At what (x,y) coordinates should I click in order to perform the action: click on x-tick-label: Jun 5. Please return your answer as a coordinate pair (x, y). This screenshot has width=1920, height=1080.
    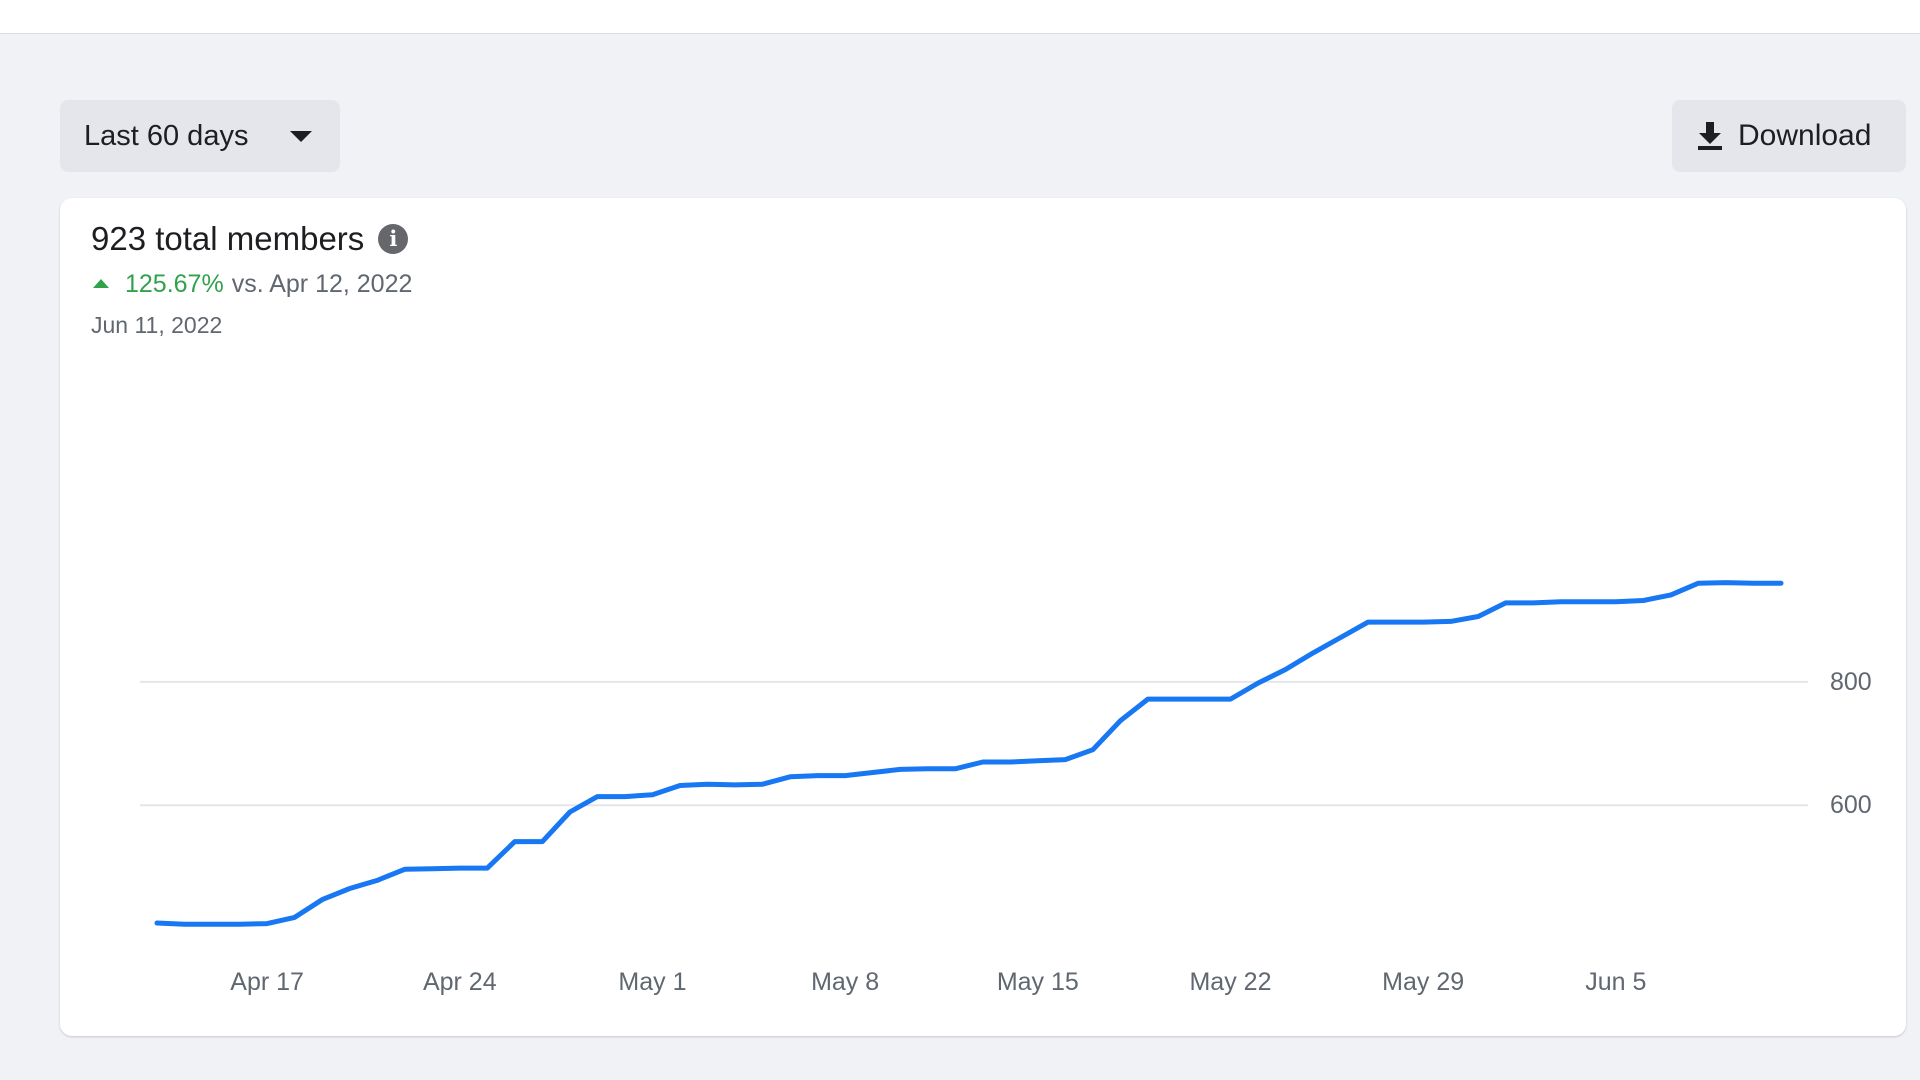
    Looking at the image, I should click on (1615, 982).